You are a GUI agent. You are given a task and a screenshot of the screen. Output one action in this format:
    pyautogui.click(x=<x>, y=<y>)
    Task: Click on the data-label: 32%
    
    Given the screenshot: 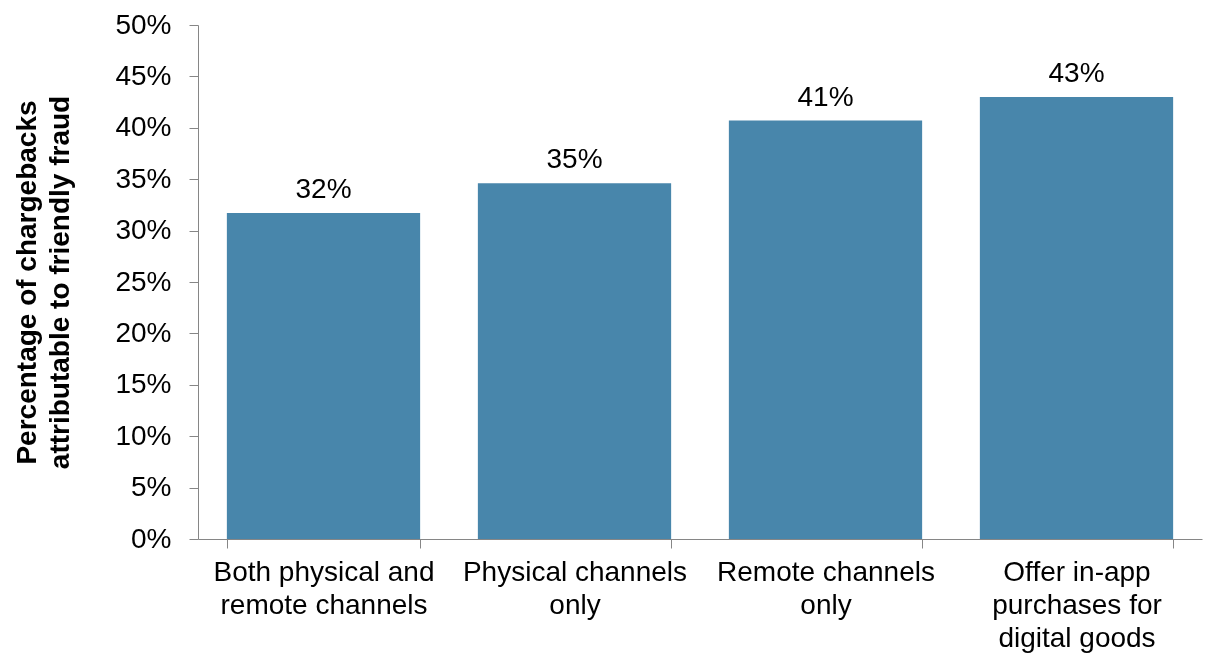 What is the action you would take?
    pyautogui.click(x=323, y=189)
    